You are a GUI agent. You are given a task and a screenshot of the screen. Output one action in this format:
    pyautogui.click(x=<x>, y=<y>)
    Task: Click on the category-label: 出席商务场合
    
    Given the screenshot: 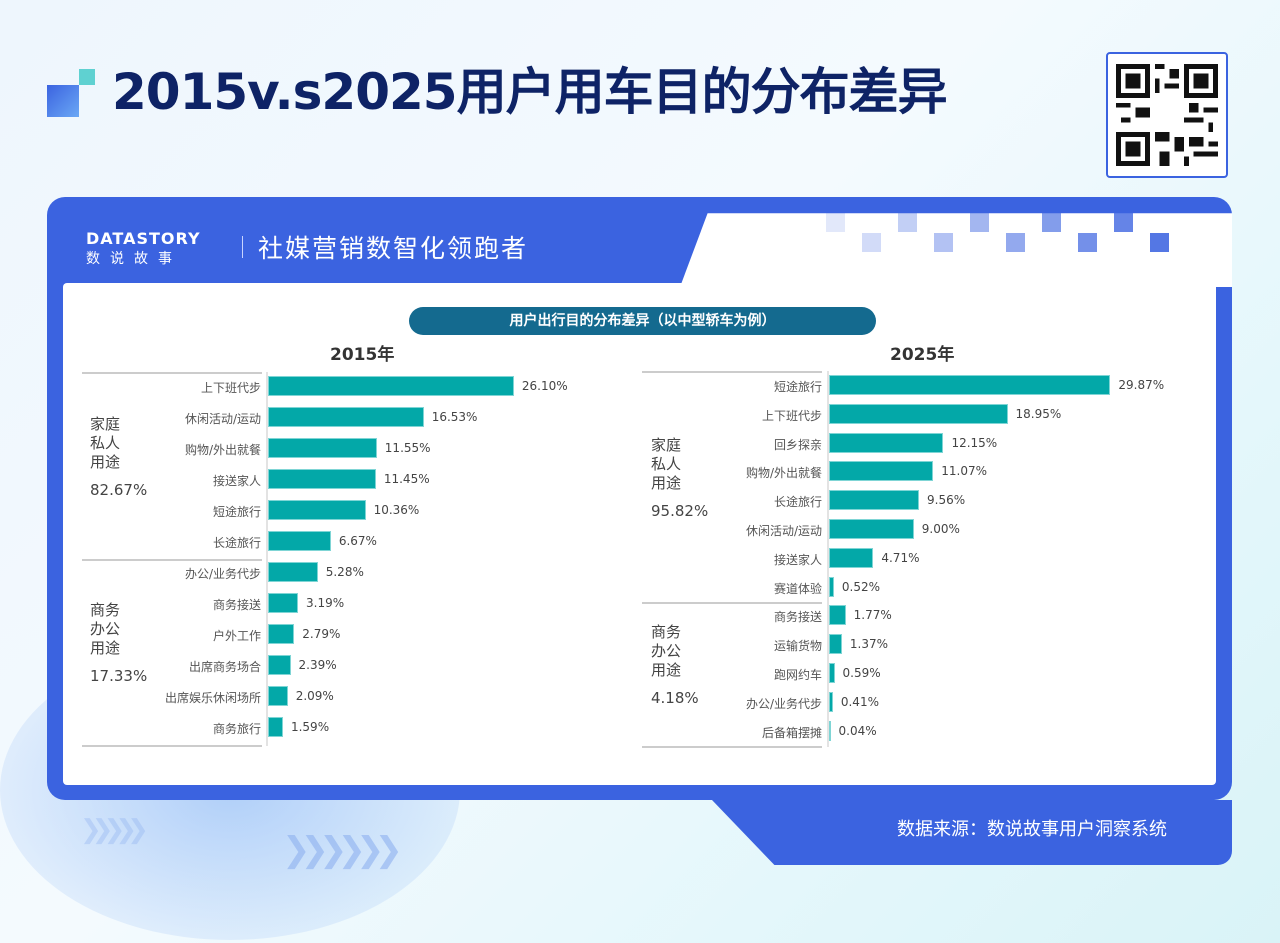 What is the action you would take?
    pyautogui.click(x=224, y=667)
    